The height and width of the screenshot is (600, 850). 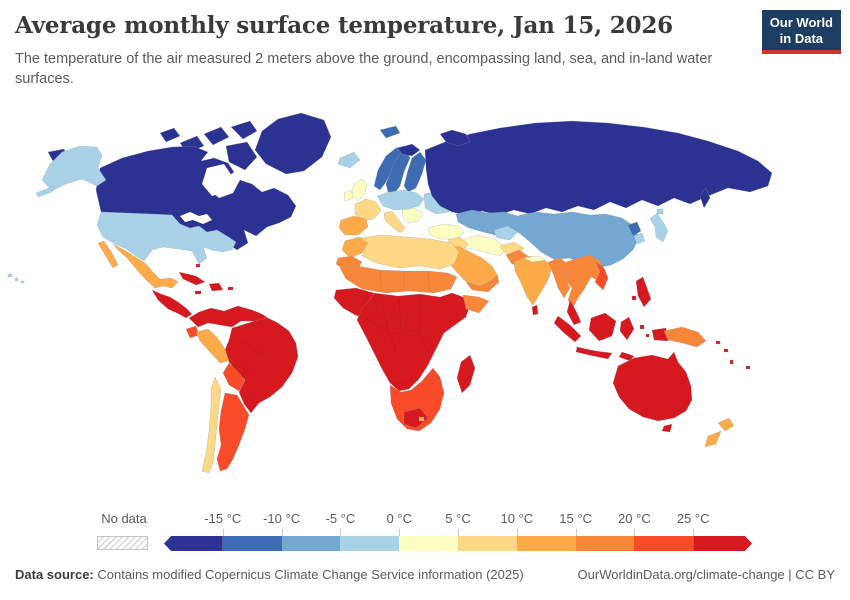 What do you see at coordinates (368, 210) in the screenshot?
I see `region-france` at bounding box center [368, 210].